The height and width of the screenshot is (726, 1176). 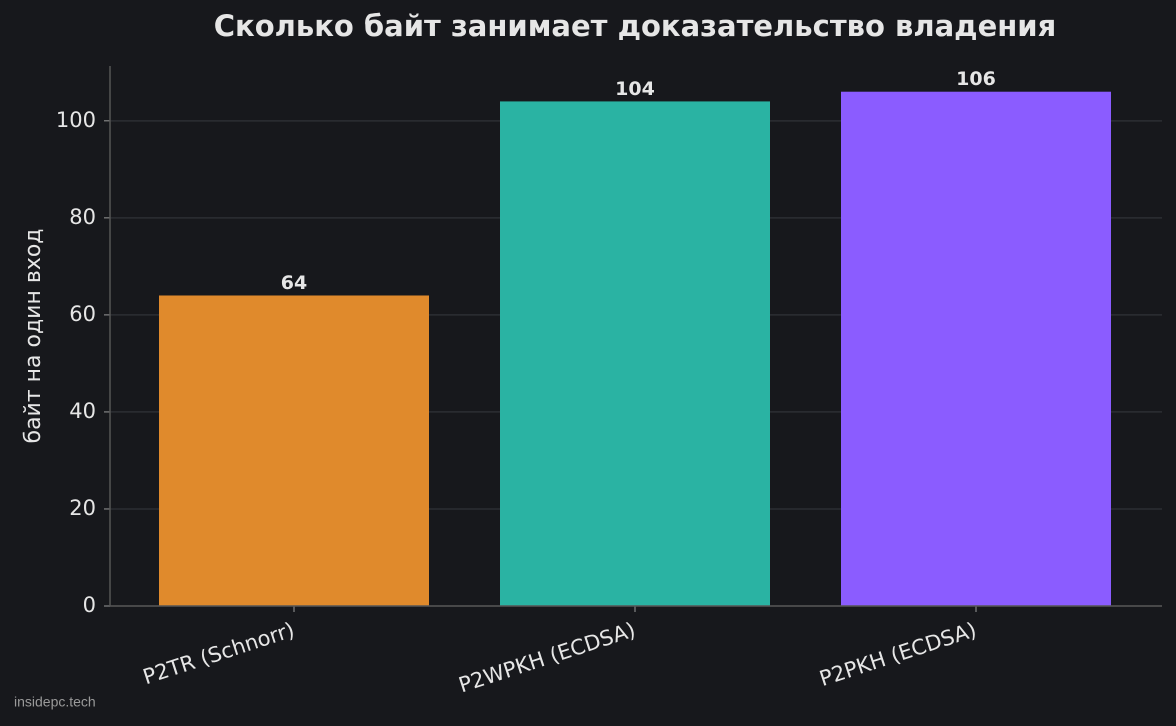 I want to click on watermark: insidepc.tech, so click(x=55, y=702).